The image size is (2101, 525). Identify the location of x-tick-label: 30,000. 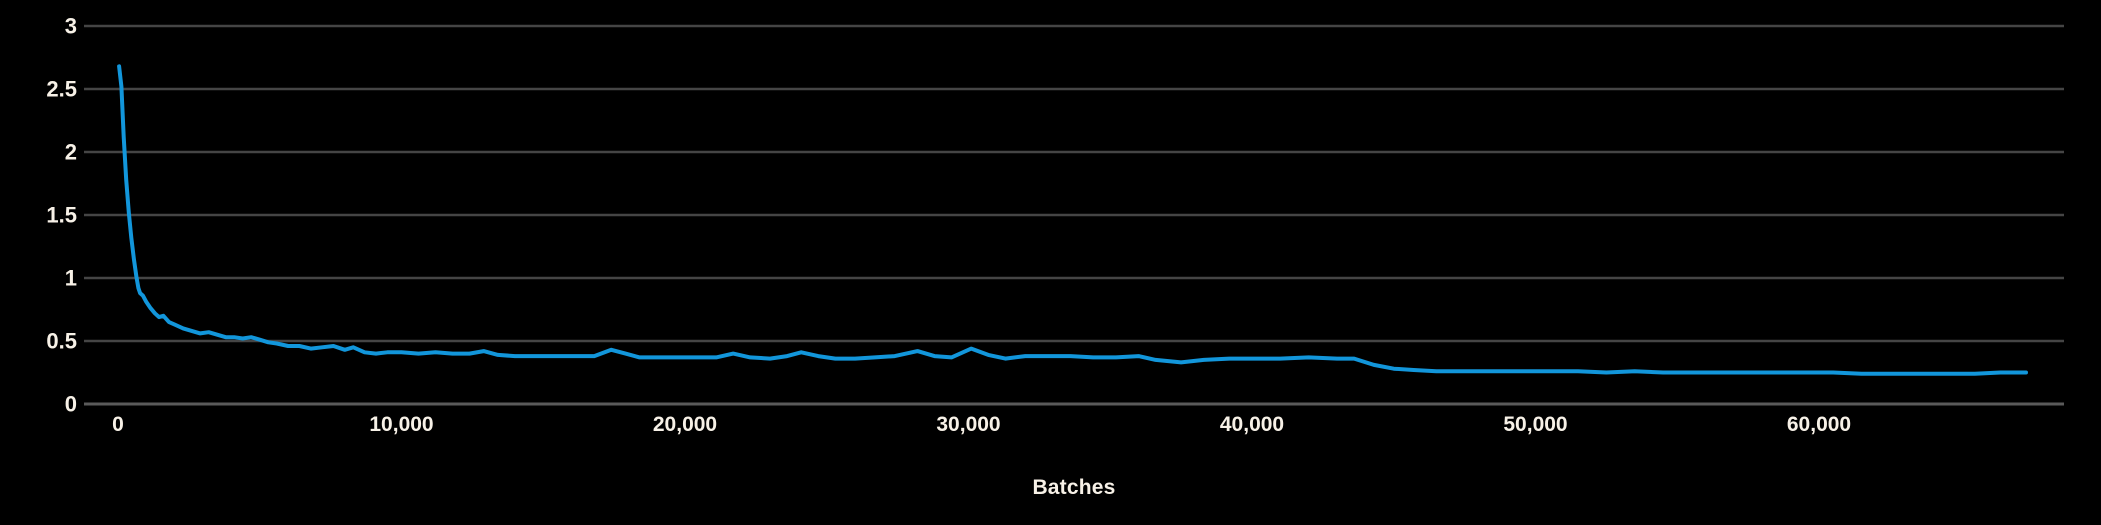
(968, 424).